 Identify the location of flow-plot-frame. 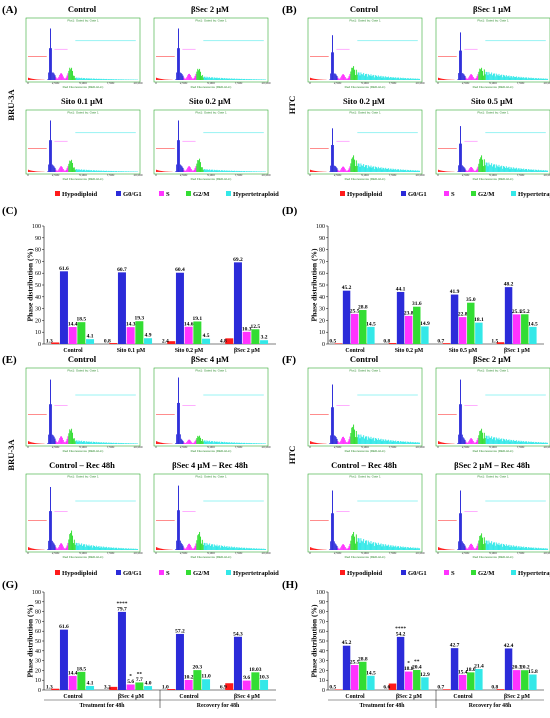
(365, 407).